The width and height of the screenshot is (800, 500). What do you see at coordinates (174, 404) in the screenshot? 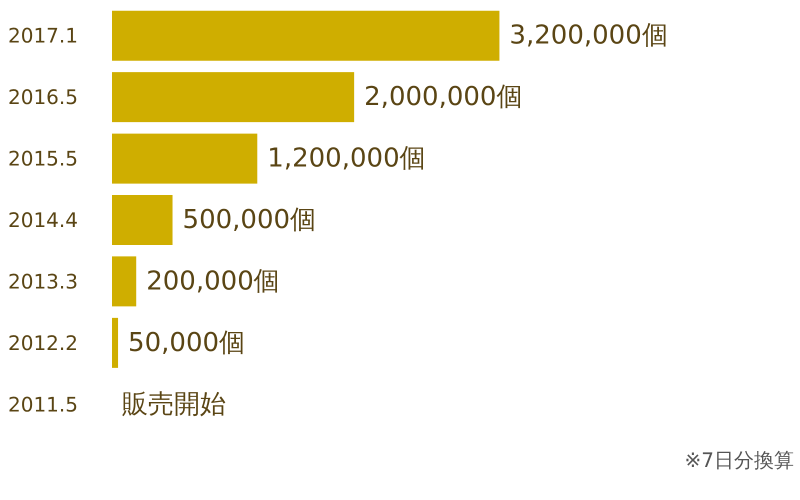
I see `data-label: 販売開始` at bounding box center [174, 404].